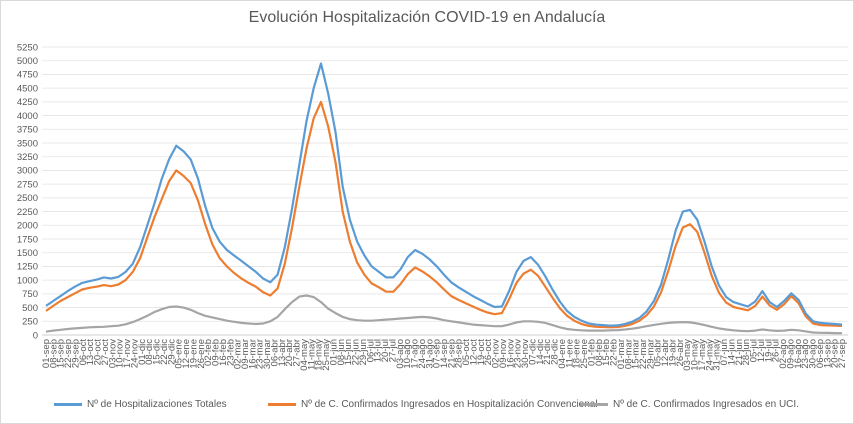  What do you see at coordinates (282, 352) in the screenshot?
I see `x-tick-label: 13-abr` at bounding box center [282, 352].